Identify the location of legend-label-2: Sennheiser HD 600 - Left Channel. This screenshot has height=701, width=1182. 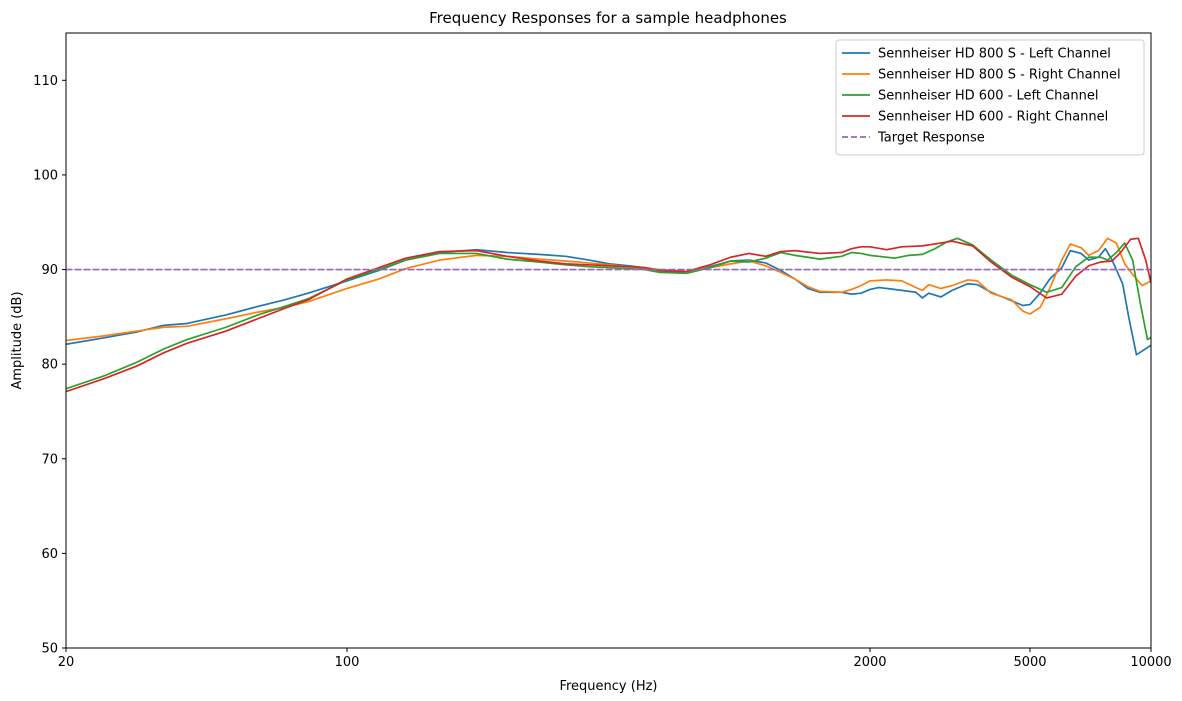
(988, 96).